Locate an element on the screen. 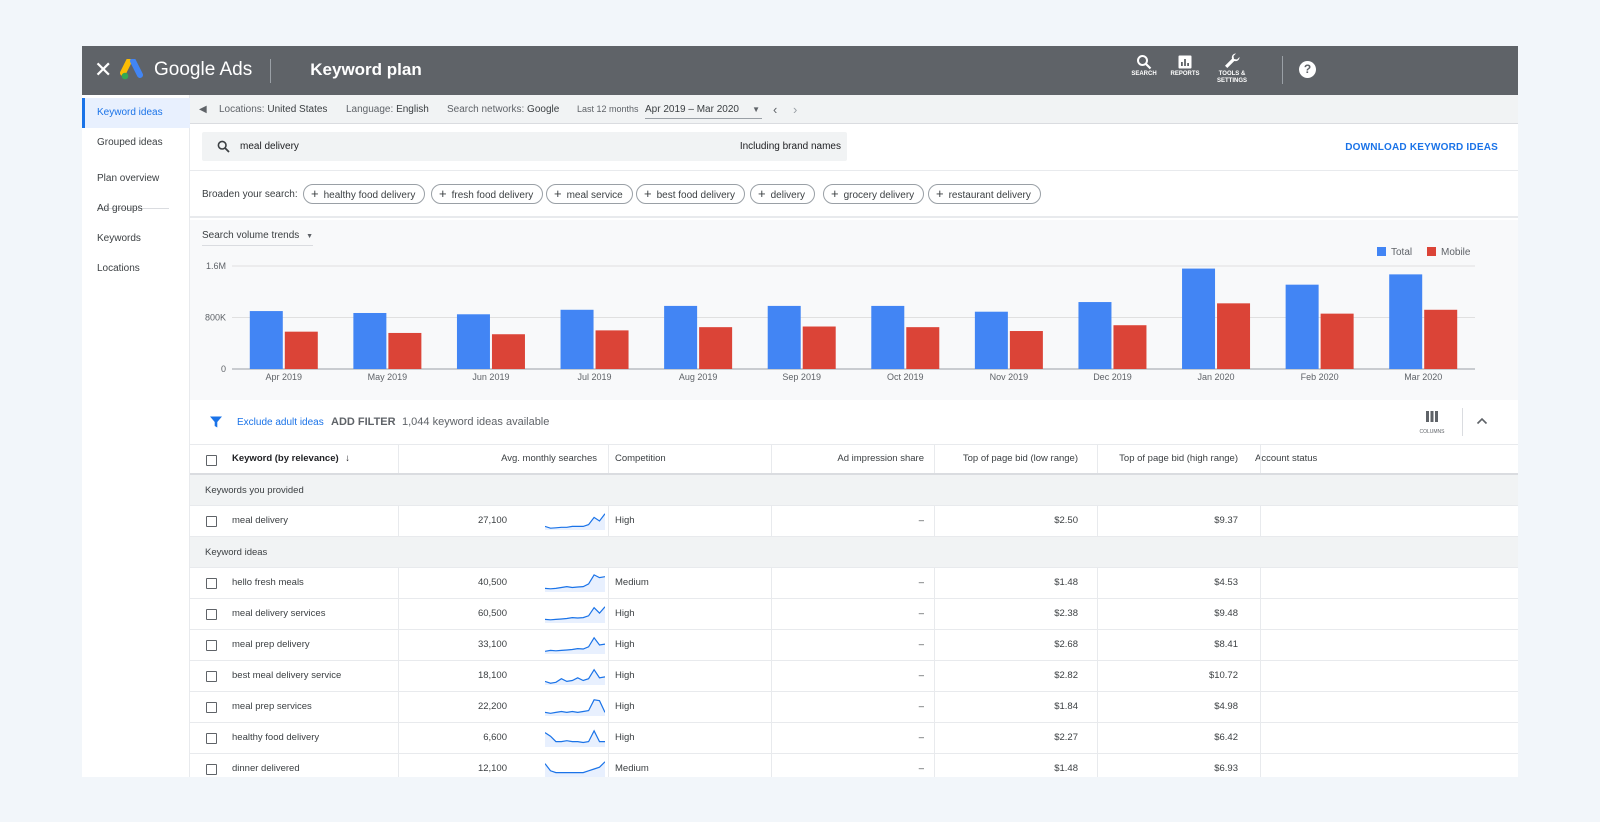  tools-settings-button: TOOLS & SETTINGS is located at coordinates (1232, 68).